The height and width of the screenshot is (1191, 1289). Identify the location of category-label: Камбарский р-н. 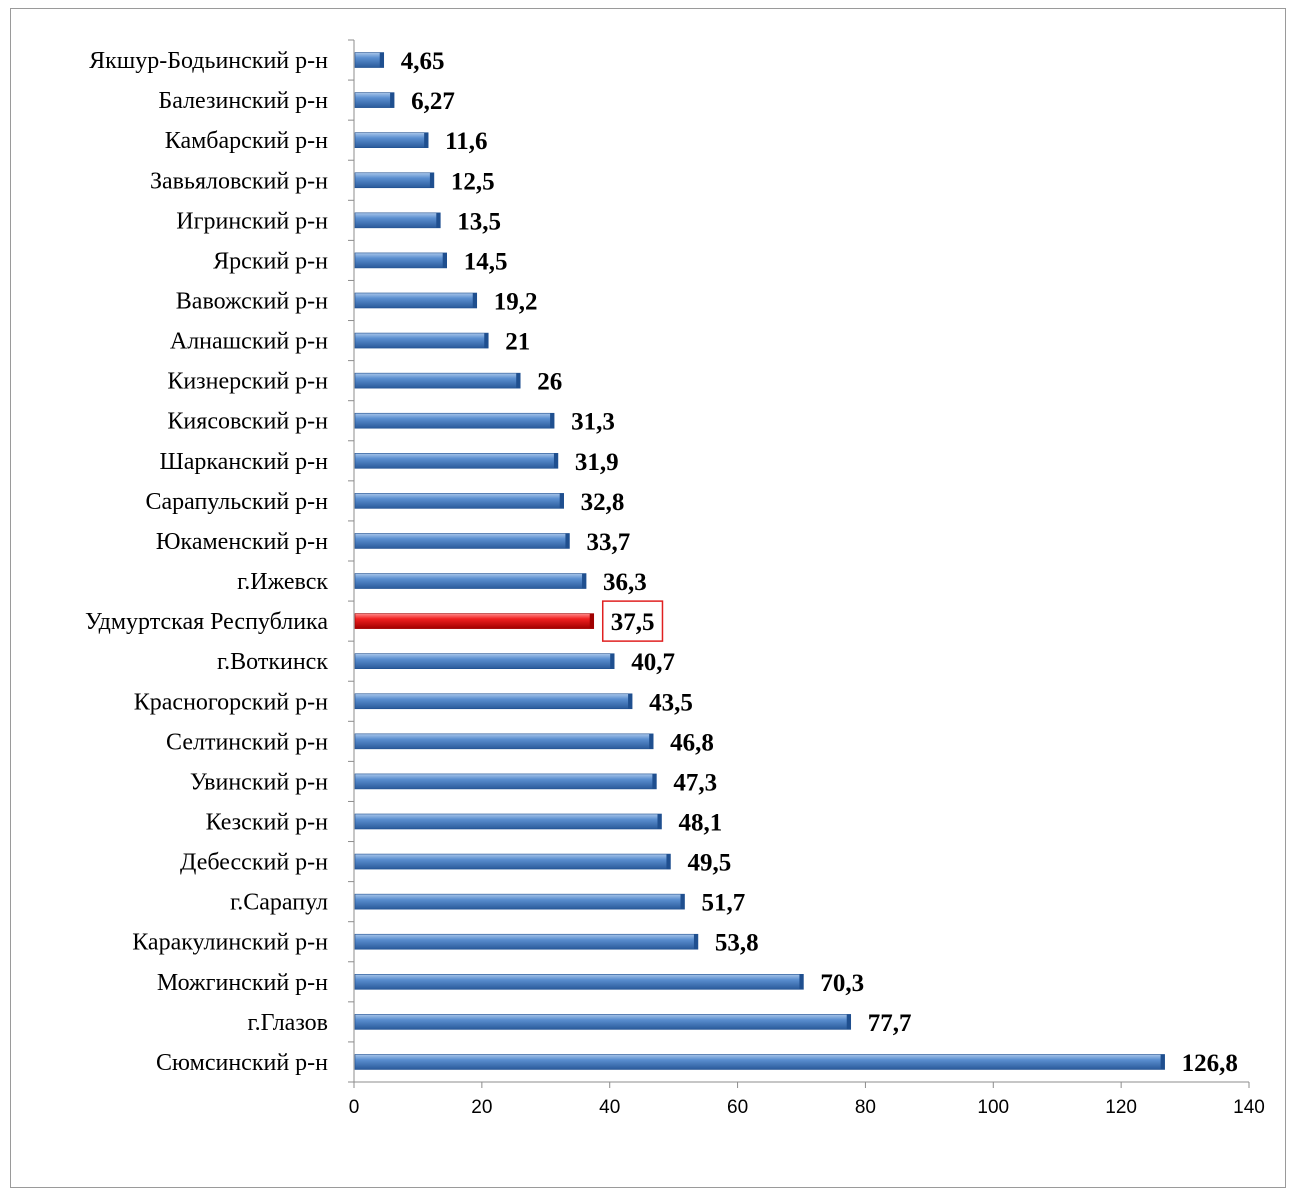
(246, 141).